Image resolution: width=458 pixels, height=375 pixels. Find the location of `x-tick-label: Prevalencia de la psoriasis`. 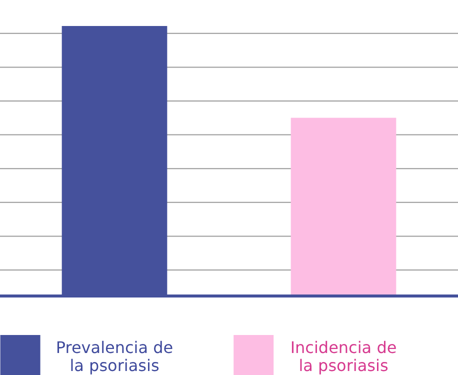

x-tick-label: Prevalencia de la psoriasis is located at coordinates (115, 356).